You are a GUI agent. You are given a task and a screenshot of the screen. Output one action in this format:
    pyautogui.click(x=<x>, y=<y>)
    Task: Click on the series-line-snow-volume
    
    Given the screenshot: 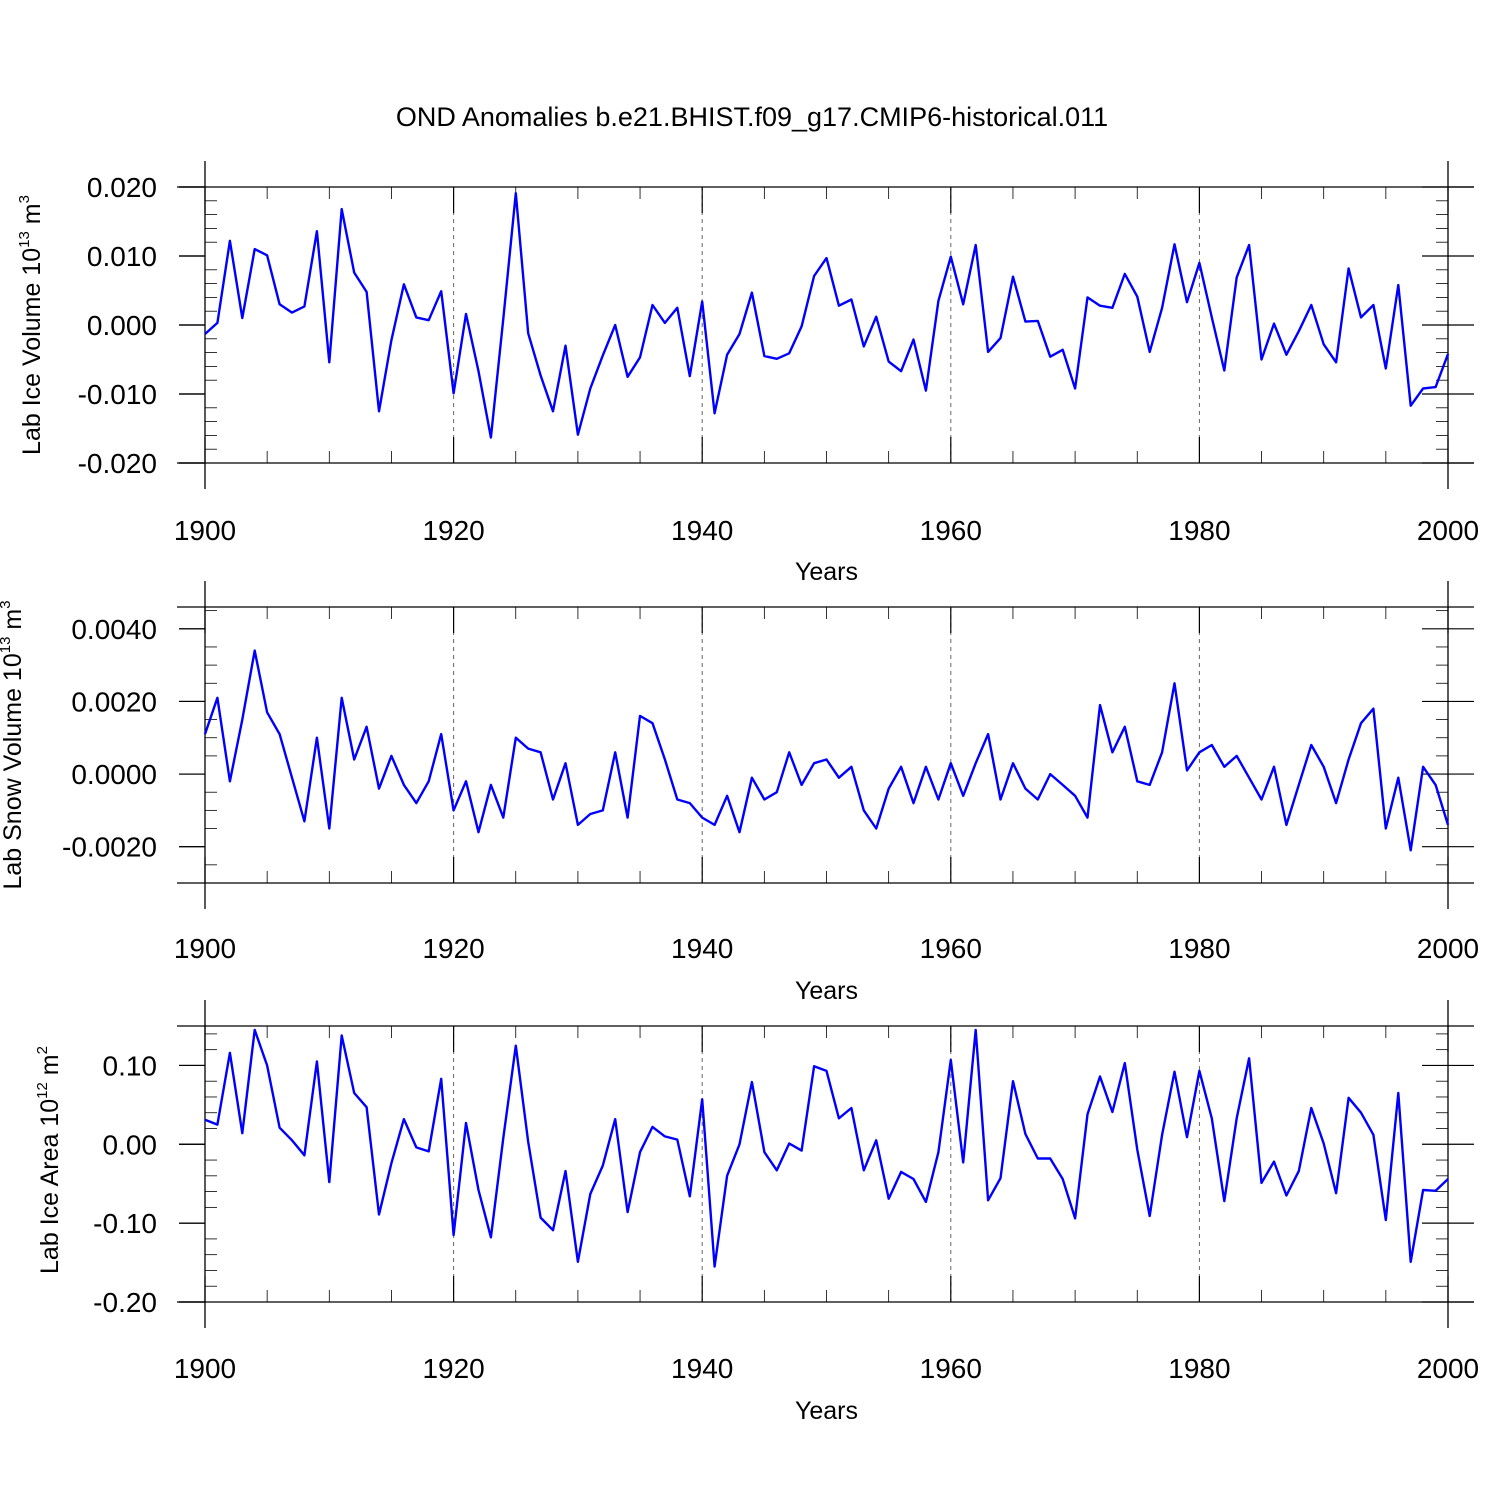 What is the action you would take?
    pyautogui.click(x=826, y=750)
    